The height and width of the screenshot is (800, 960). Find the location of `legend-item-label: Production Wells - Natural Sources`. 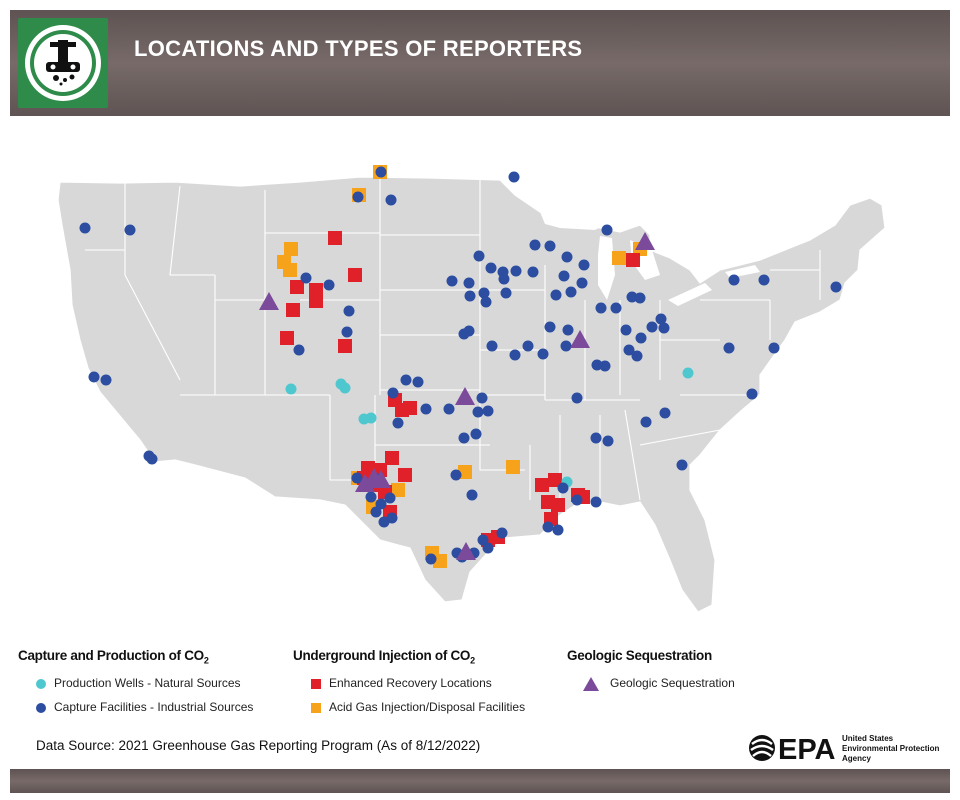

legend-item-label: Production Wells - Natural Sources is located at coordinates (147, 683).